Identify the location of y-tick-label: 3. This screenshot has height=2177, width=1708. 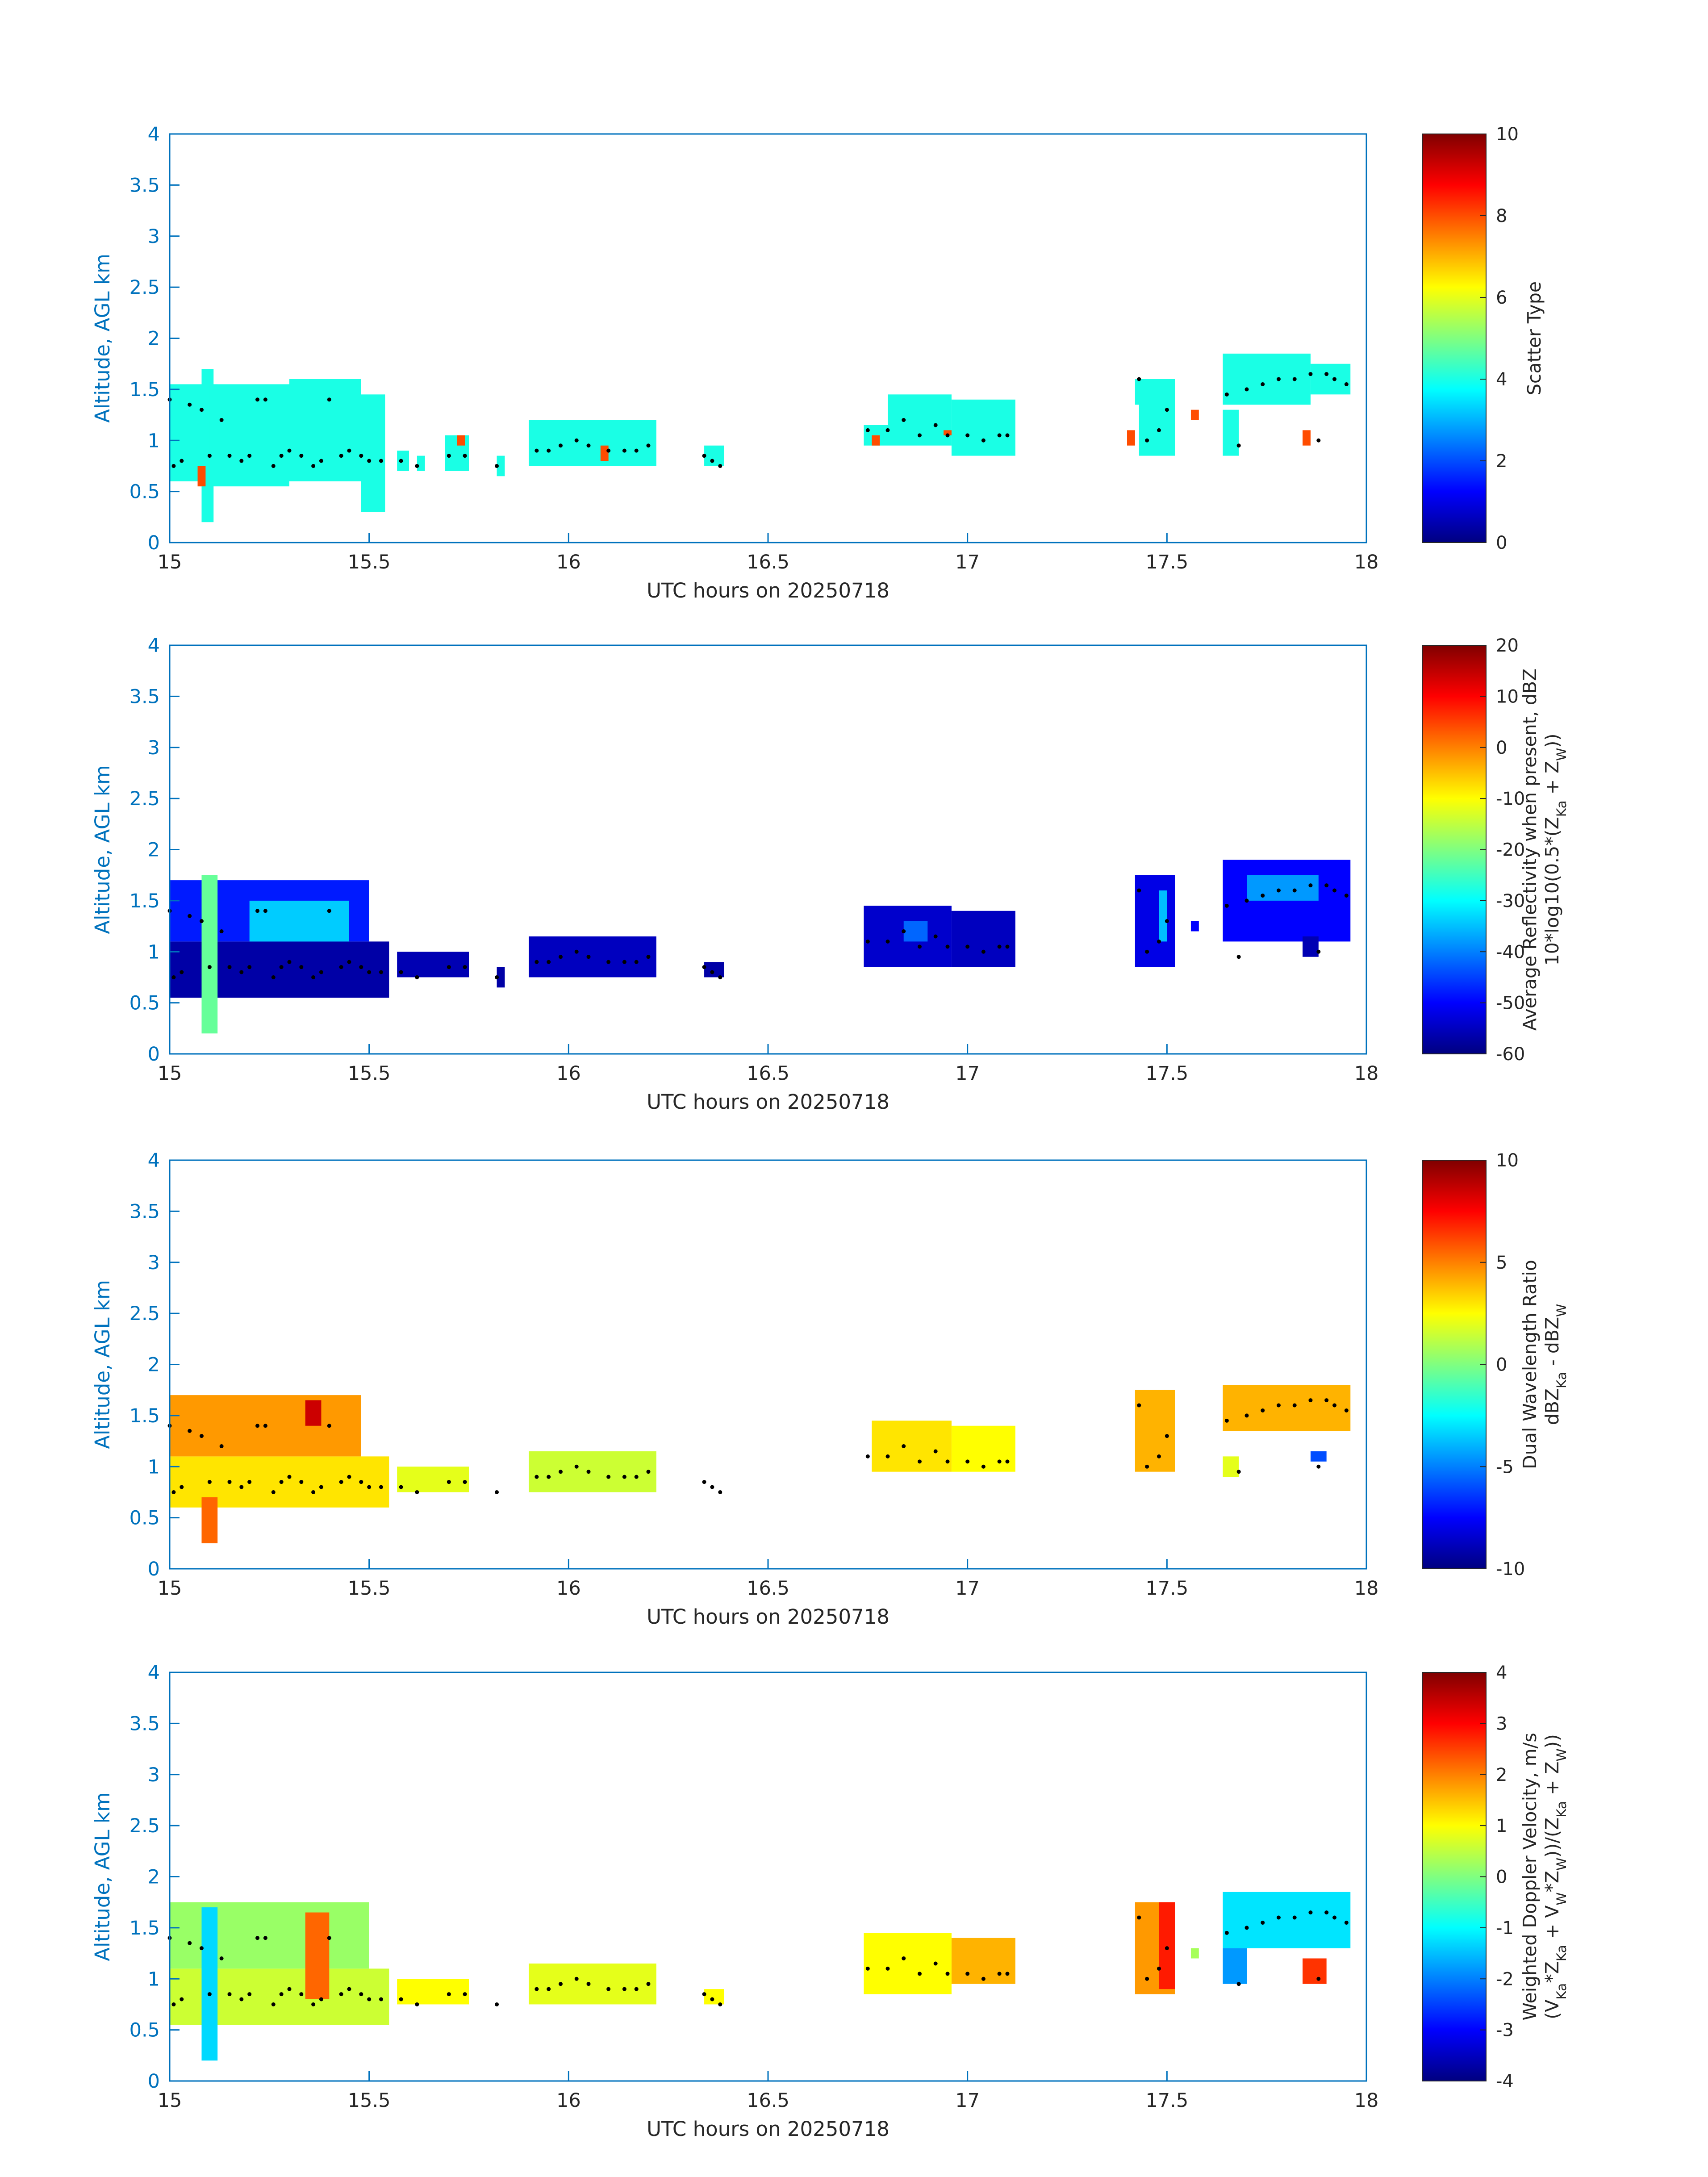
(154, 1775).